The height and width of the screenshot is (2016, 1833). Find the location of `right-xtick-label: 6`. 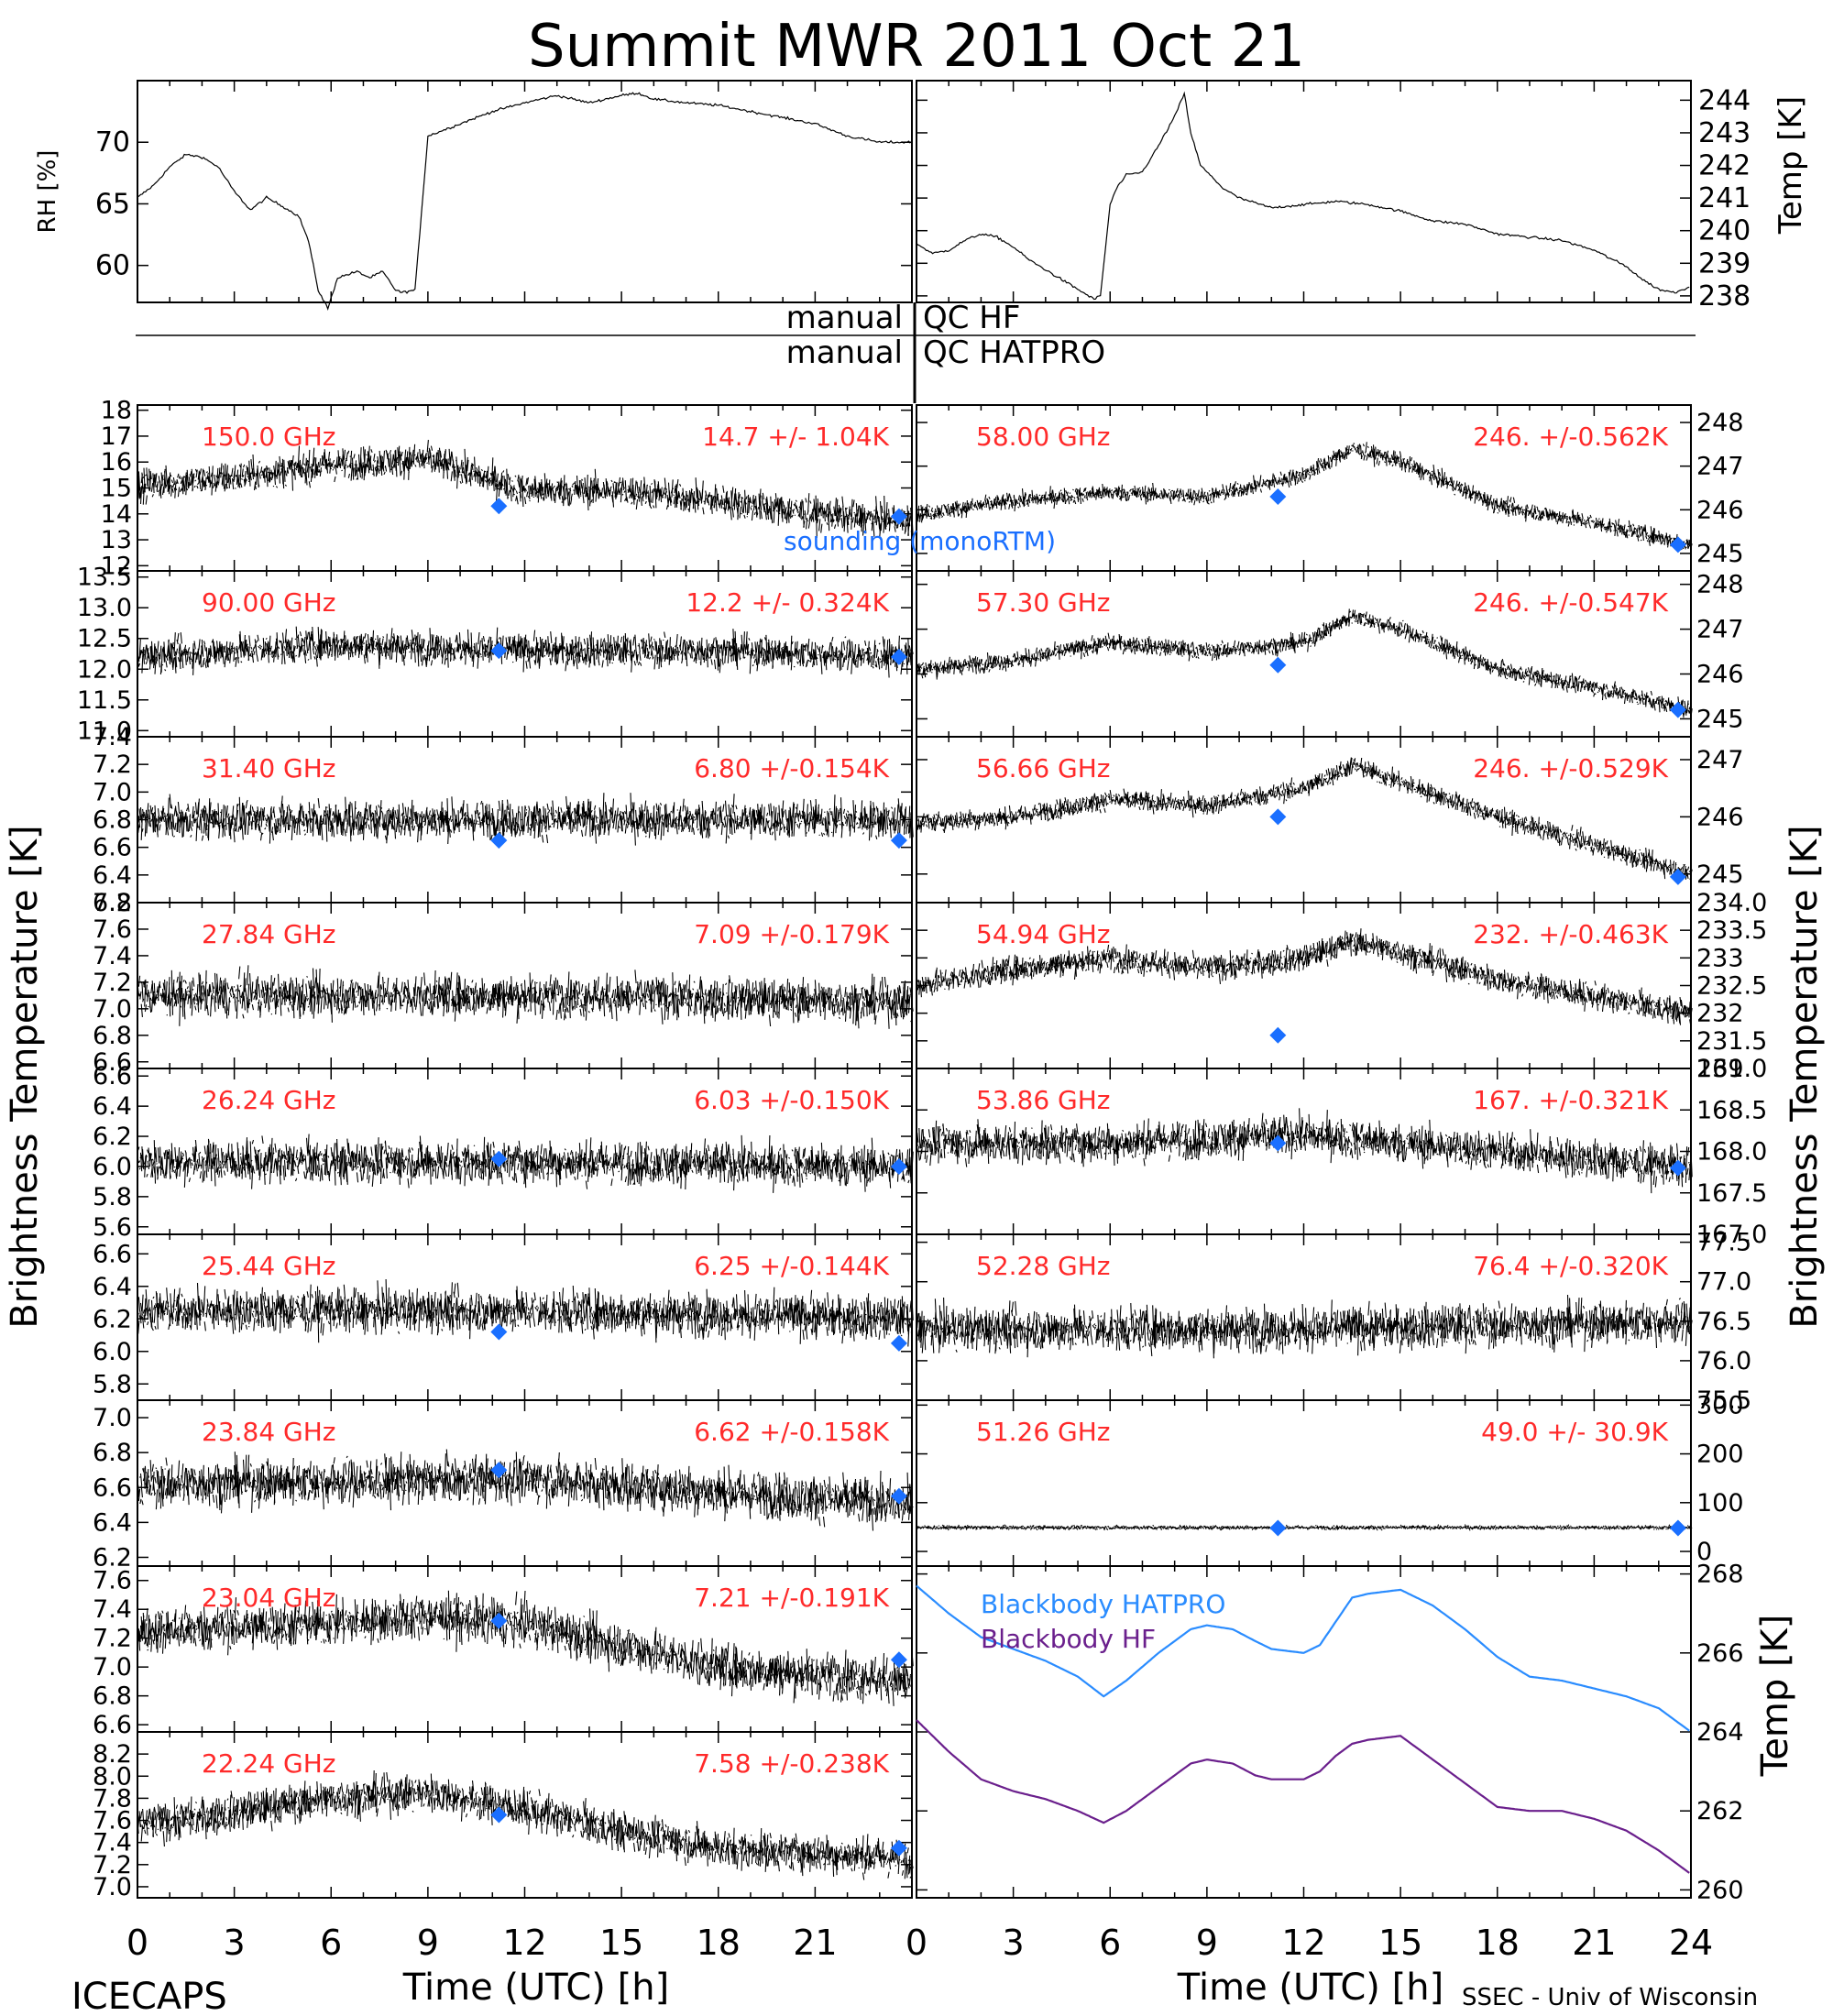

right-xtick-label: 6 is located at coordinates (1110, 1943).